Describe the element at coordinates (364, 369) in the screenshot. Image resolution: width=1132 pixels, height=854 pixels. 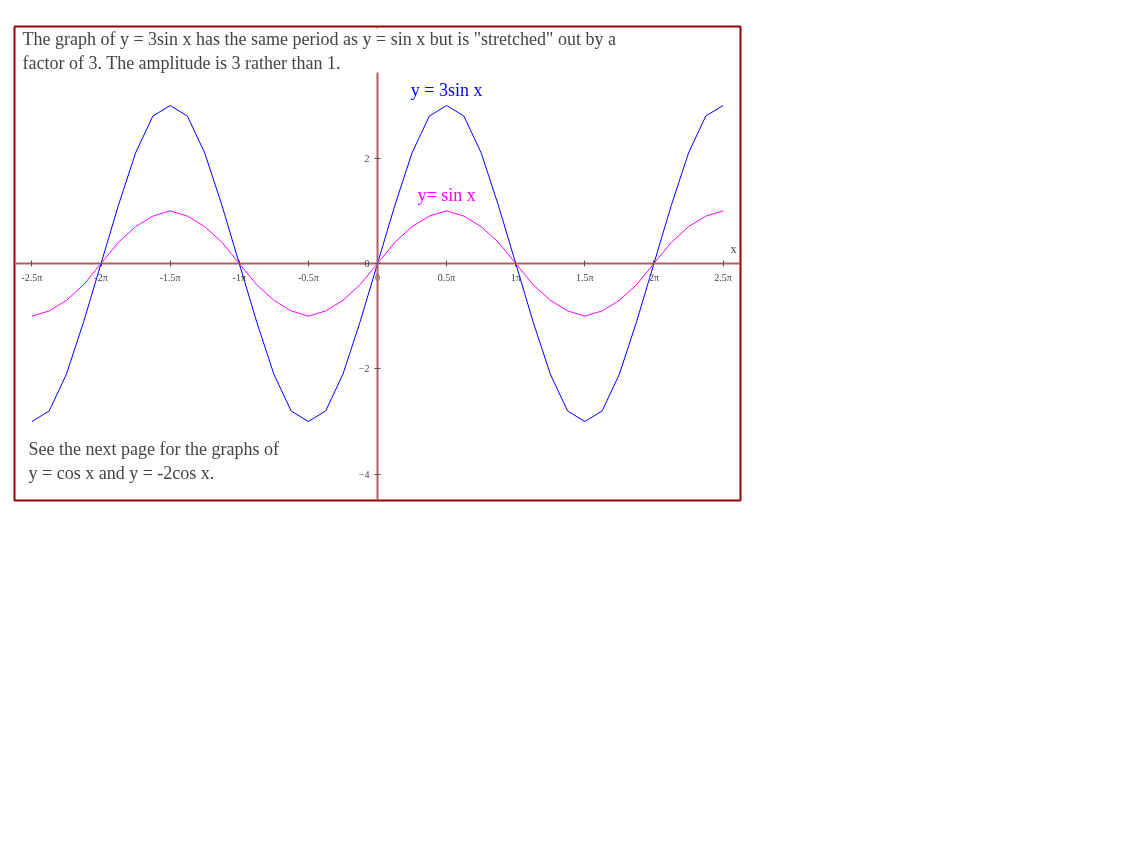
I see `y-tick-label: −2` at that location.